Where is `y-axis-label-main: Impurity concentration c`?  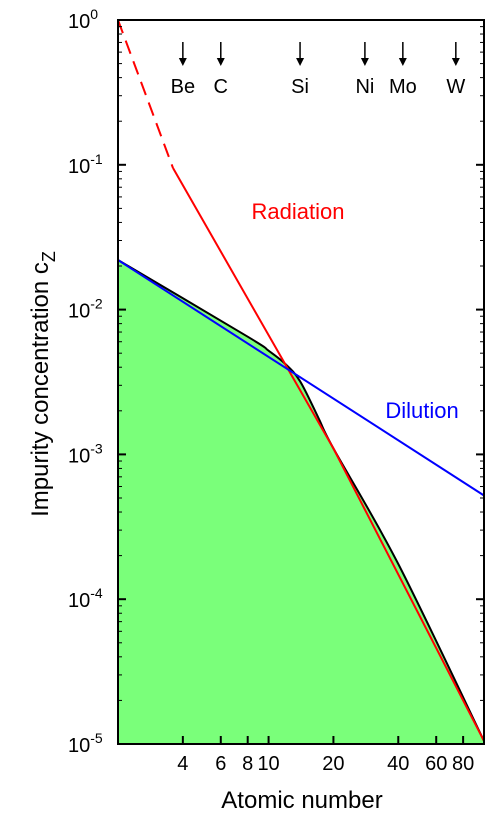 y-axis-label-main: Impurity concentration c is located at coordinates (40, 389).